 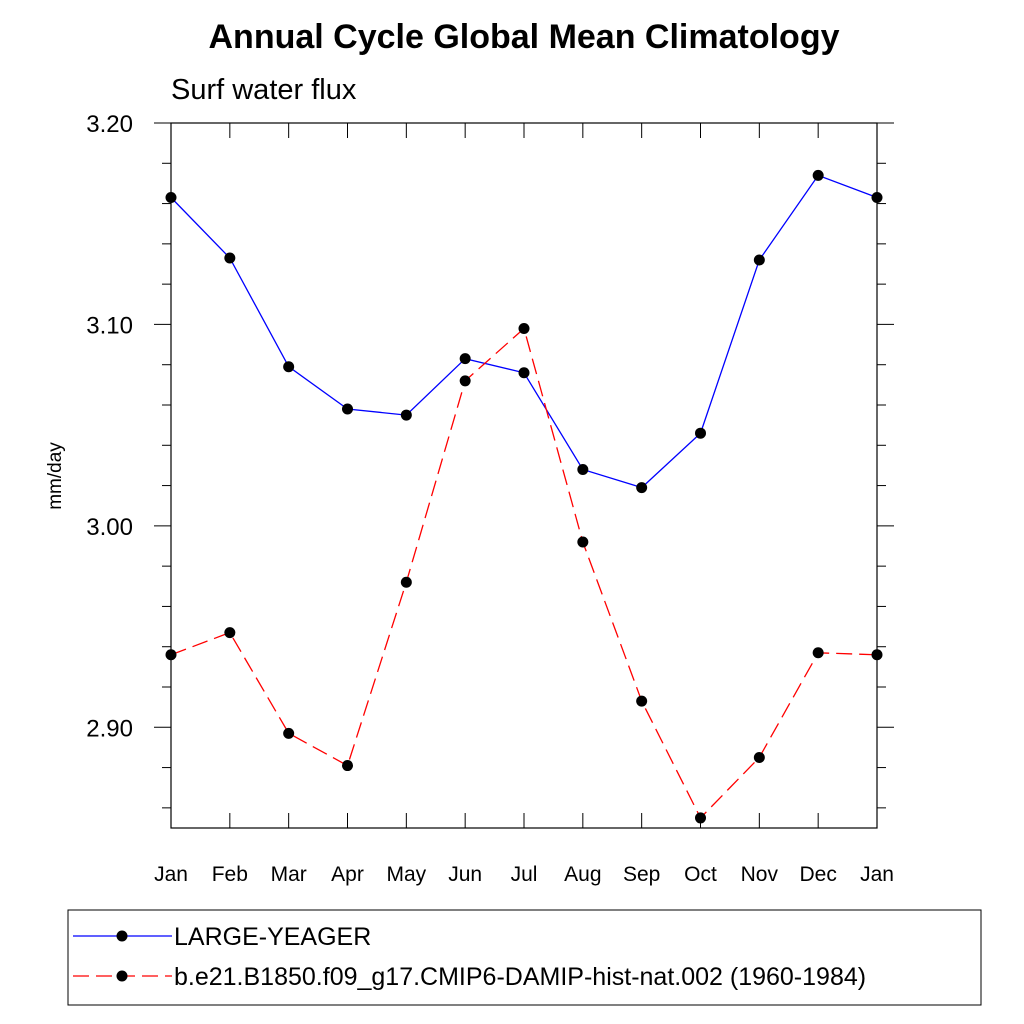 I want to click on x-tick-label: Oct, so click(x=700, y=874).